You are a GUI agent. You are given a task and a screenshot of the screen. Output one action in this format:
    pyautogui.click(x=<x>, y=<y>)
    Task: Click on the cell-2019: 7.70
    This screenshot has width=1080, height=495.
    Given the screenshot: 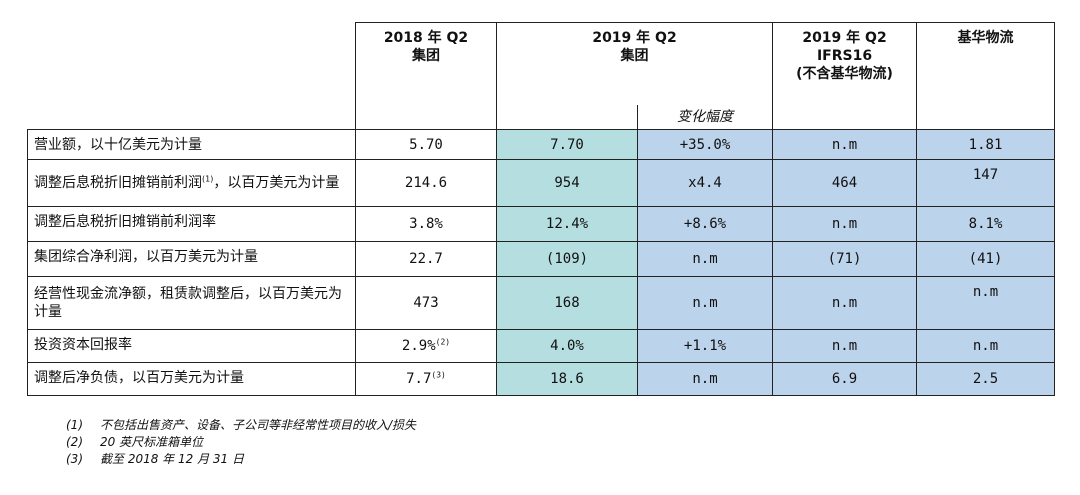 What is the action you would take?
    pyautogui.click(x=567, y=144)
    